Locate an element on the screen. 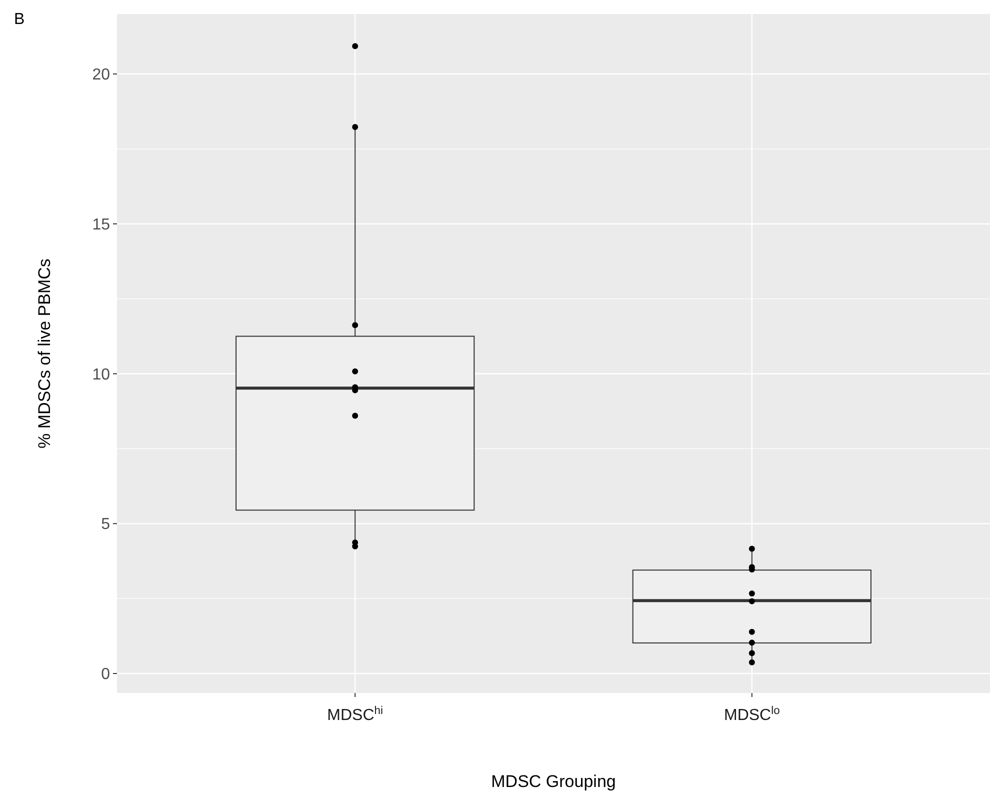 Image resolution: width=997 pixels, height=801 pixels. y-tick-label: 15 is located at coordinates (101, 225).